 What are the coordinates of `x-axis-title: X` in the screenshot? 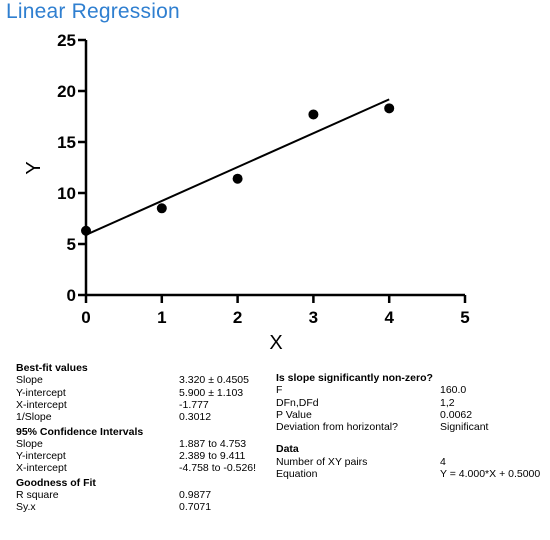 It's located at (275, 341).